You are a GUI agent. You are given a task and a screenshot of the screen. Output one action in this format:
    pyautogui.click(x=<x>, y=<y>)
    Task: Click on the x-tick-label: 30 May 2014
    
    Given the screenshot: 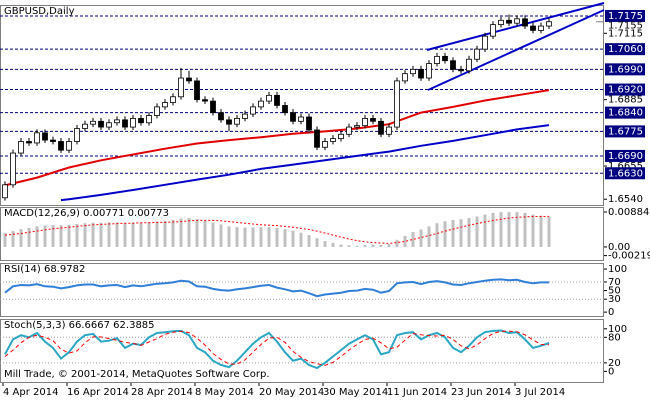 What is the action you would take?
    pyautogui.click(x=355, y=392)
    